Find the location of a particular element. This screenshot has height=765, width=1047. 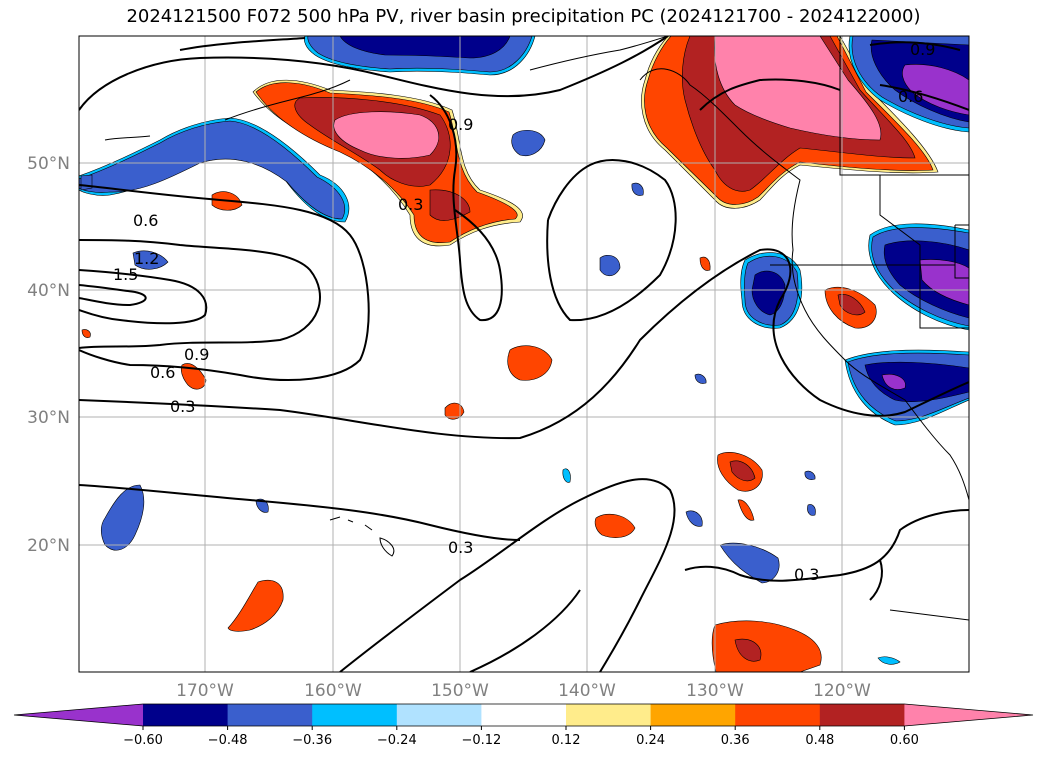

contour-label: 1.5 is located at coordinates (125, 274).